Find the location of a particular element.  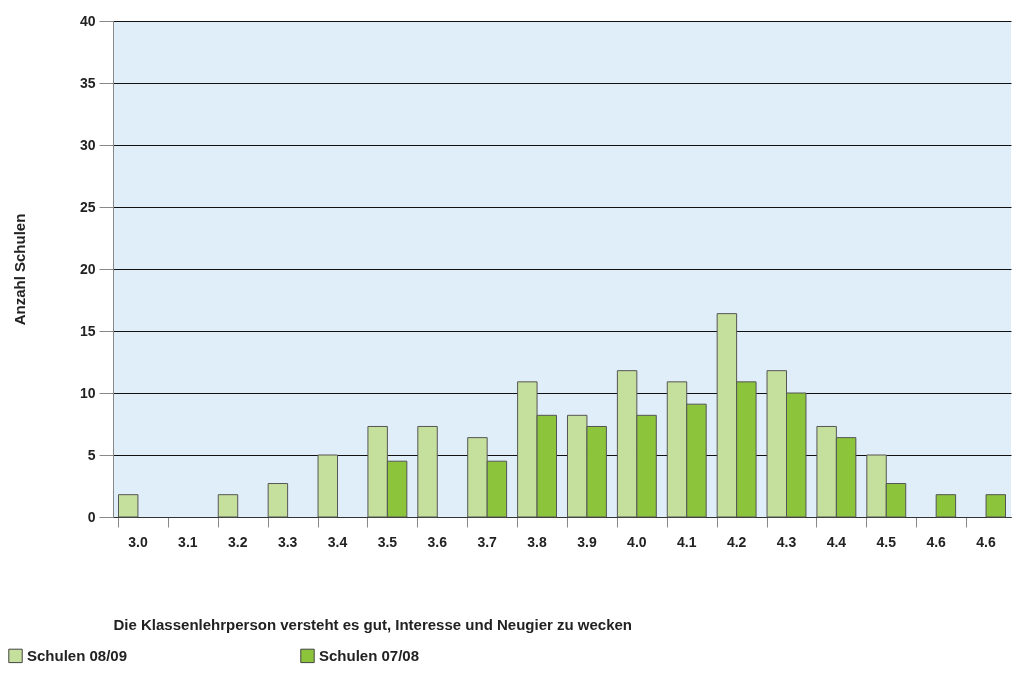

x-tick-label: 3.9 is located at coordinates (587, 541).